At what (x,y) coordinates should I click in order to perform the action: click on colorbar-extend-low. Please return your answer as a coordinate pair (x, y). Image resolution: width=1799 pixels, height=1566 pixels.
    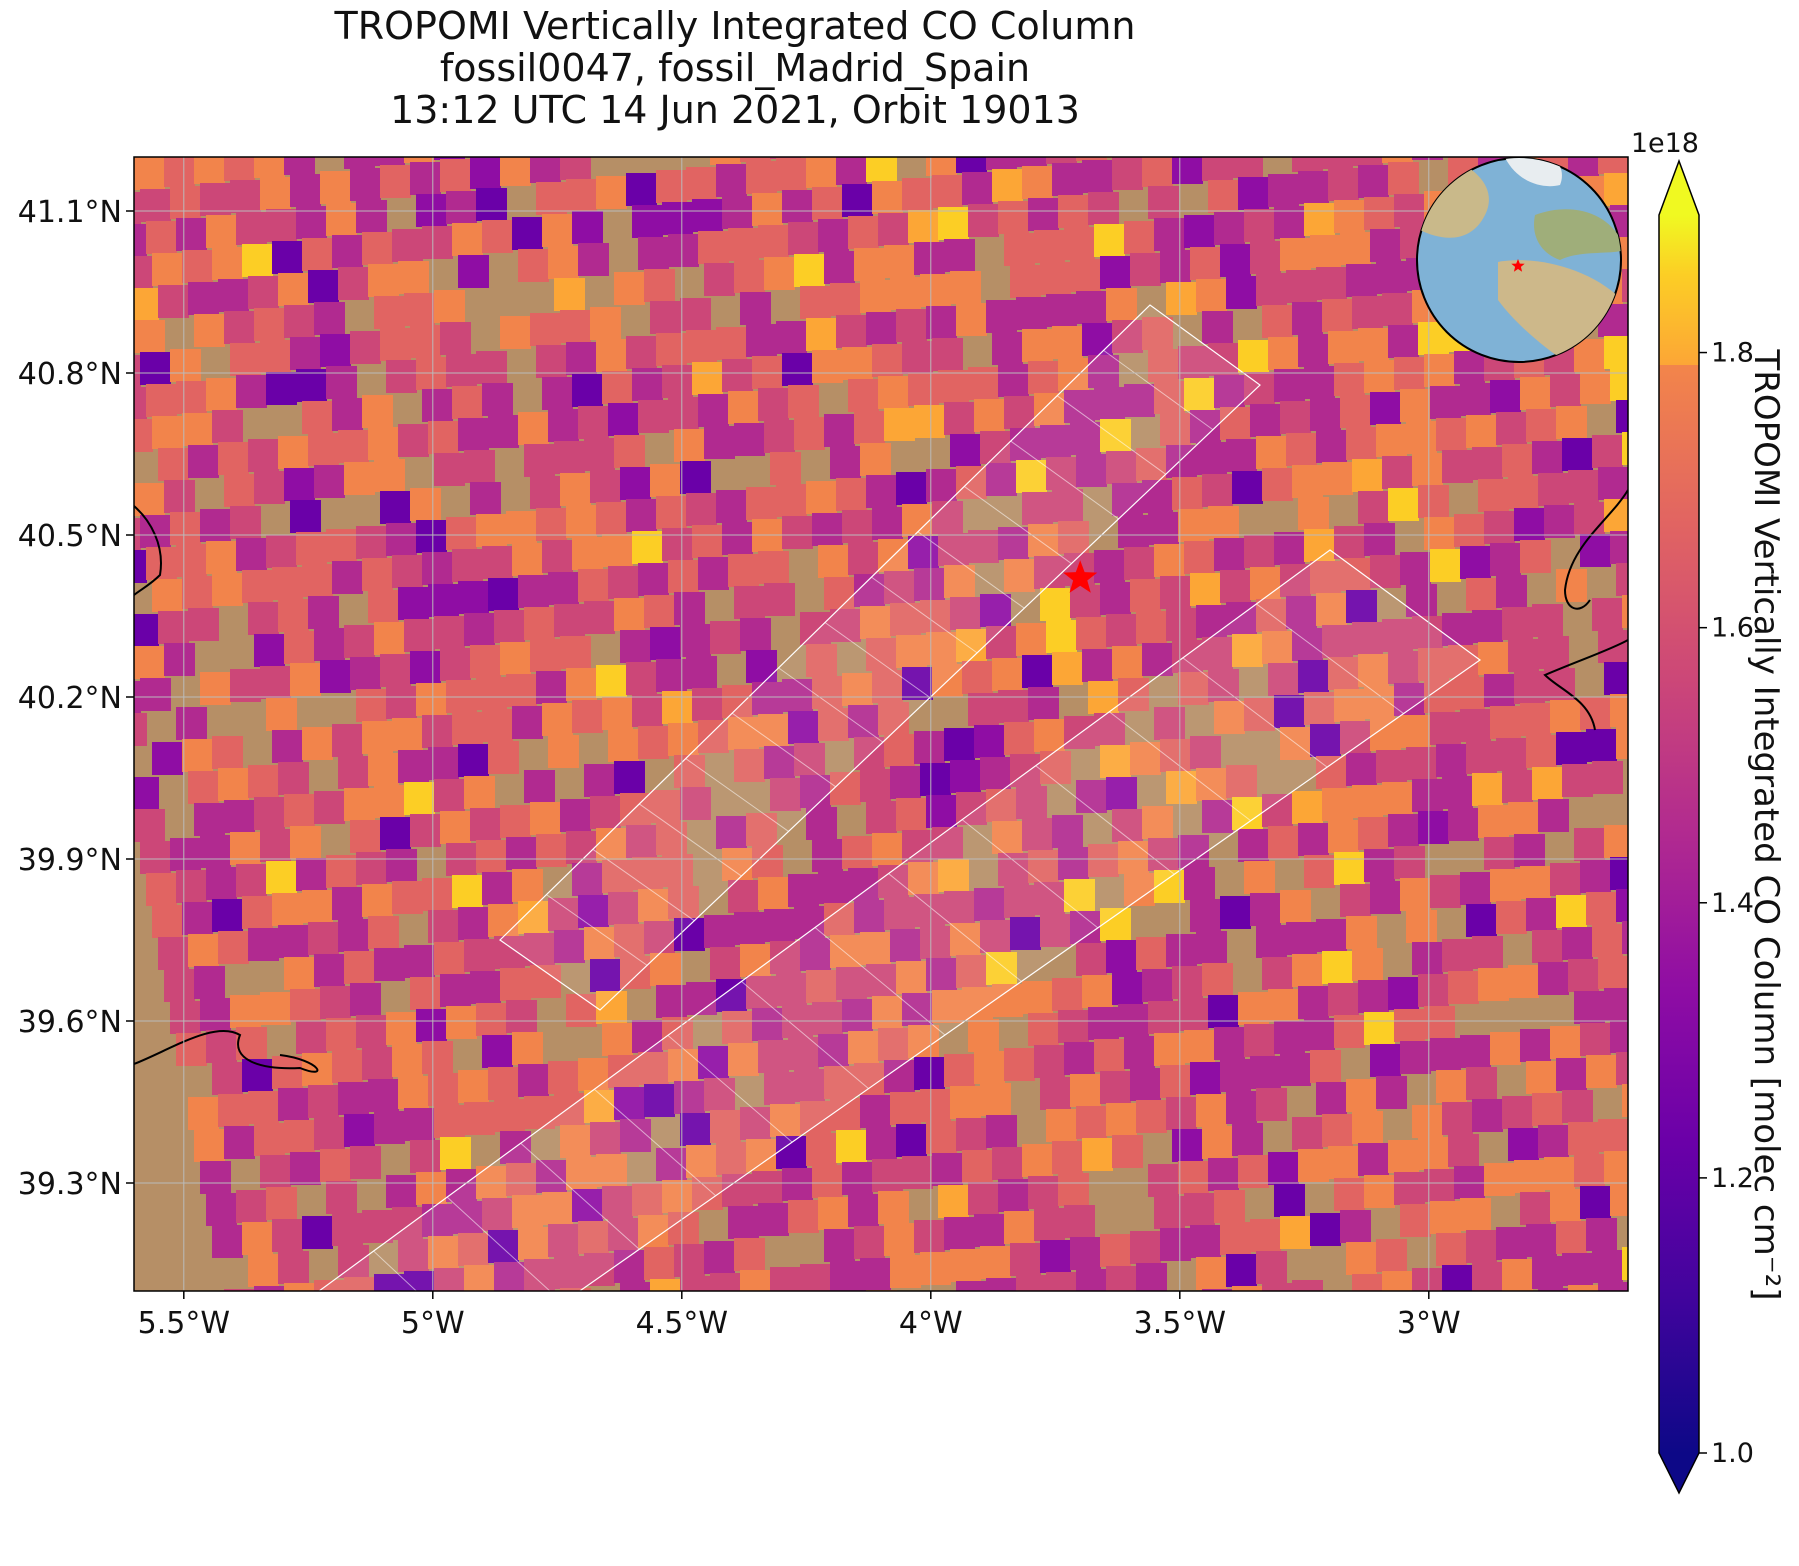
    Looking at the image, I should click on (1679, 1473).